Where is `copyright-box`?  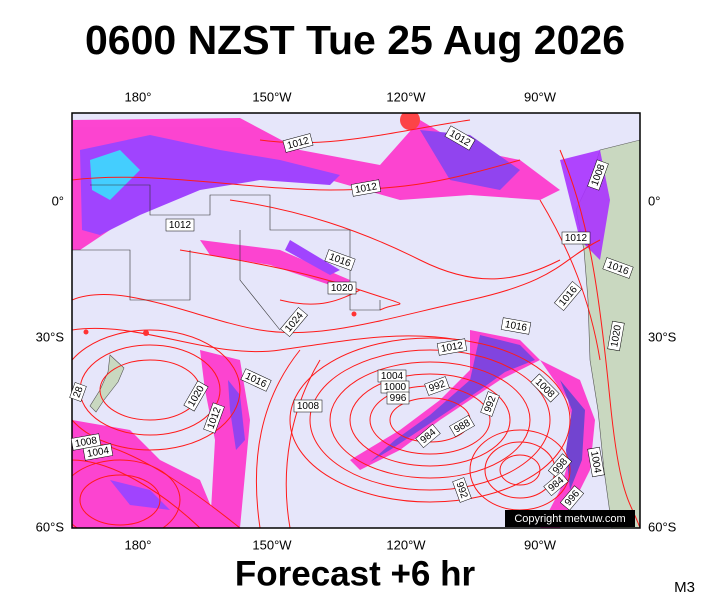 copyright-box is located at coordinates (570, 518).